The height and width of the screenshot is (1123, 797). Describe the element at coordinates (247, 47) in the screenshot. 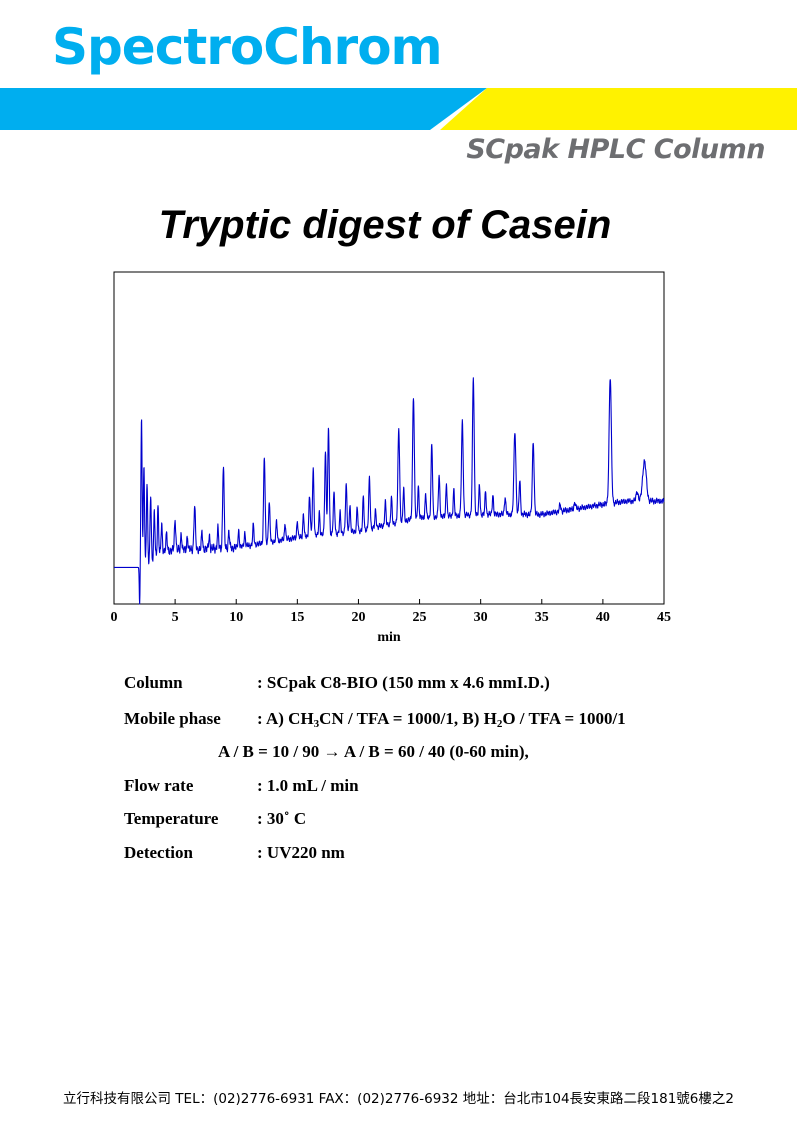

I see `brand-logo: SpectroChrom` at that location.